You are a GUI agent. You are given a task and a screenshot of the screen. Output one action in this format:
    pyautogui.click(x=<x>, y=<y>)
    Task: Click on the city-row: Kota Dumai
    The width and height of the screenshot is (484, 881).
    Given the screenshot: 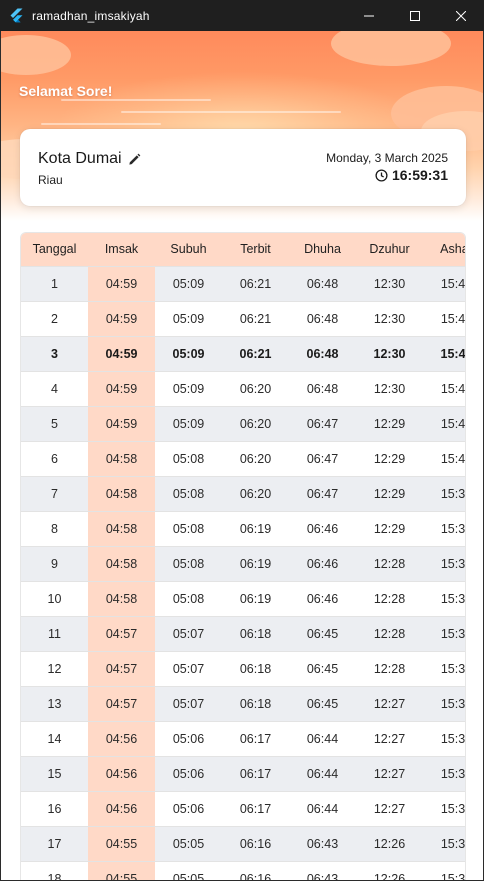 What is the action you would take?
    pyautogui.click(x=90, y=159)
    